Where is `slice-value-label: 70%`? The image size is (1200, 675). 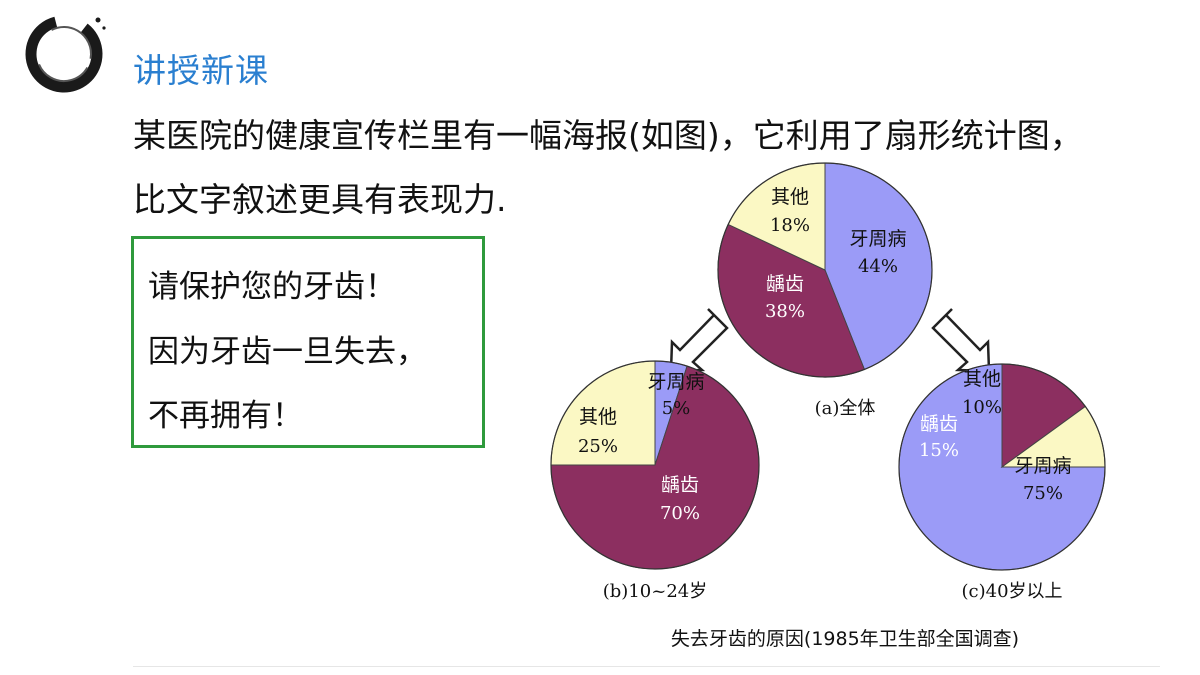
slice-value-label: 70% is located at coordinates (680, 513).